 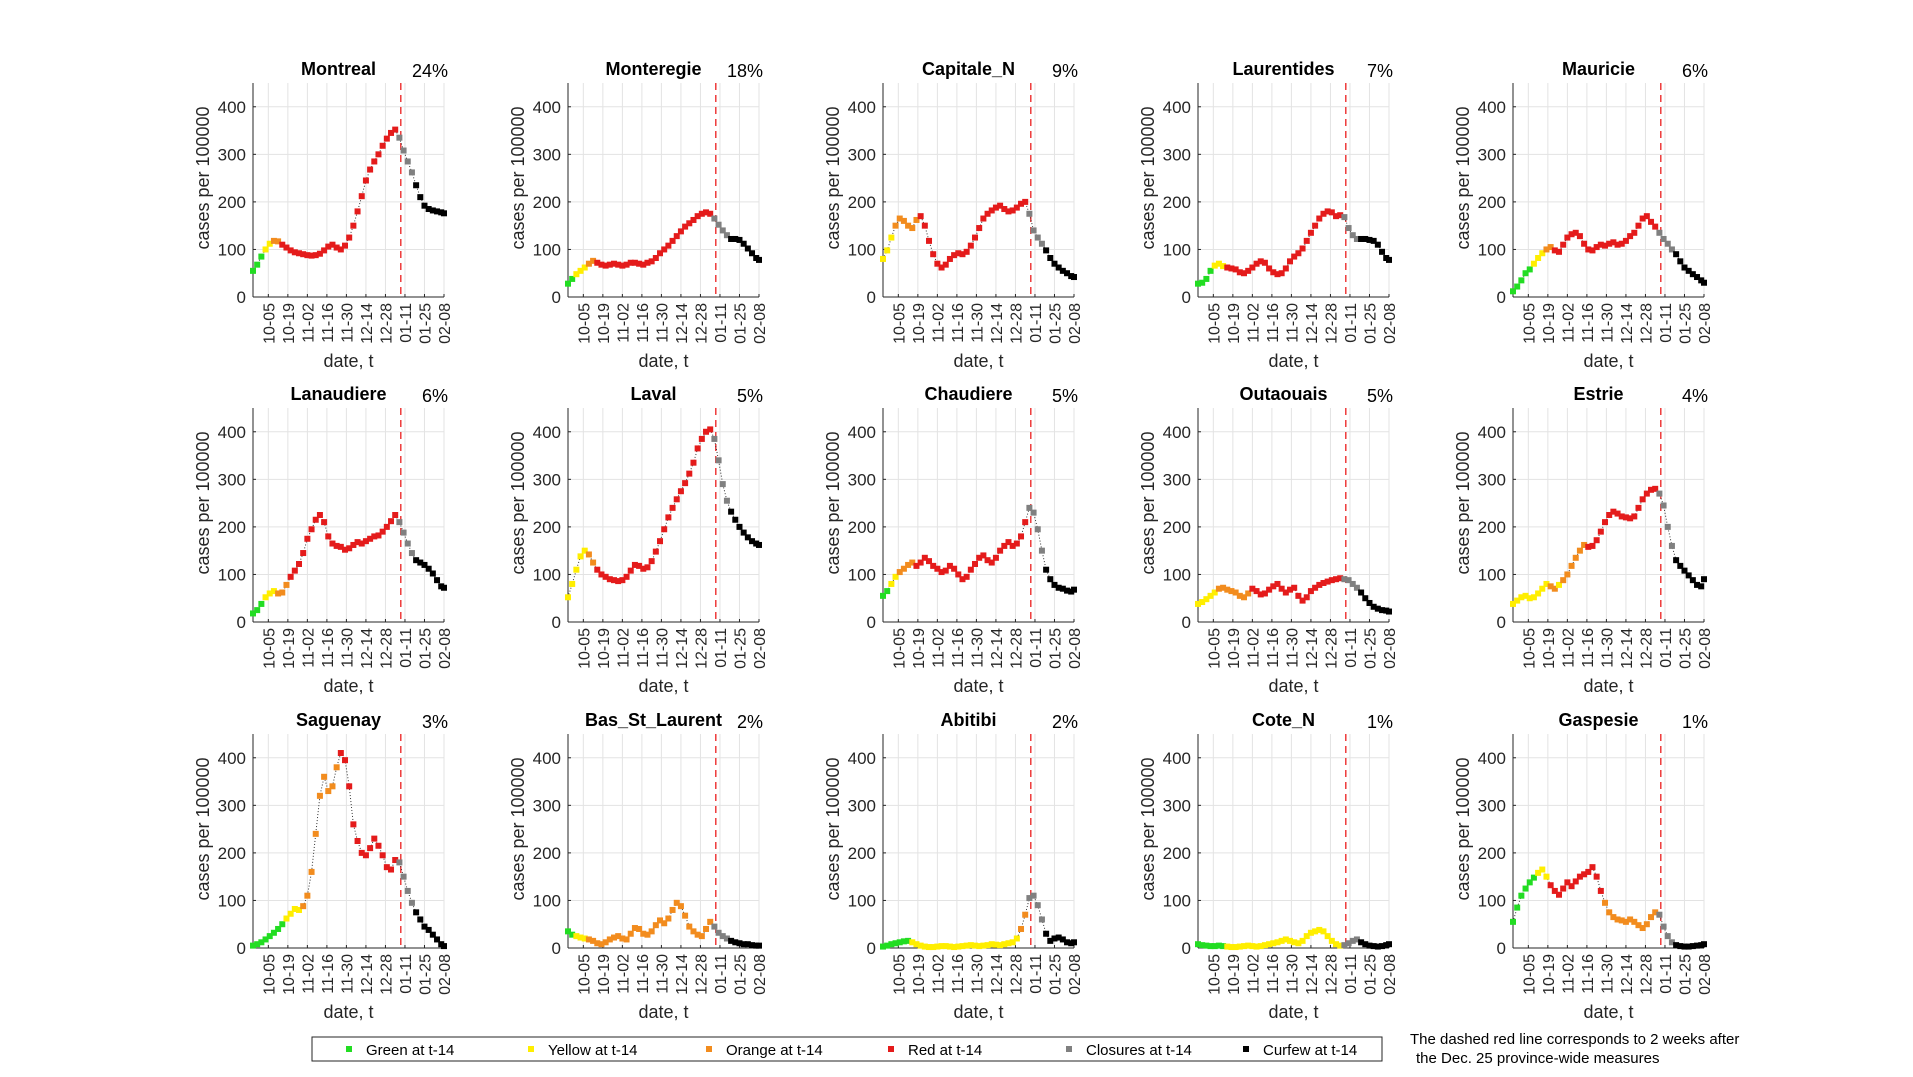 I want to click on x-tick-label: 11-02, so click(x=1253, y=323).